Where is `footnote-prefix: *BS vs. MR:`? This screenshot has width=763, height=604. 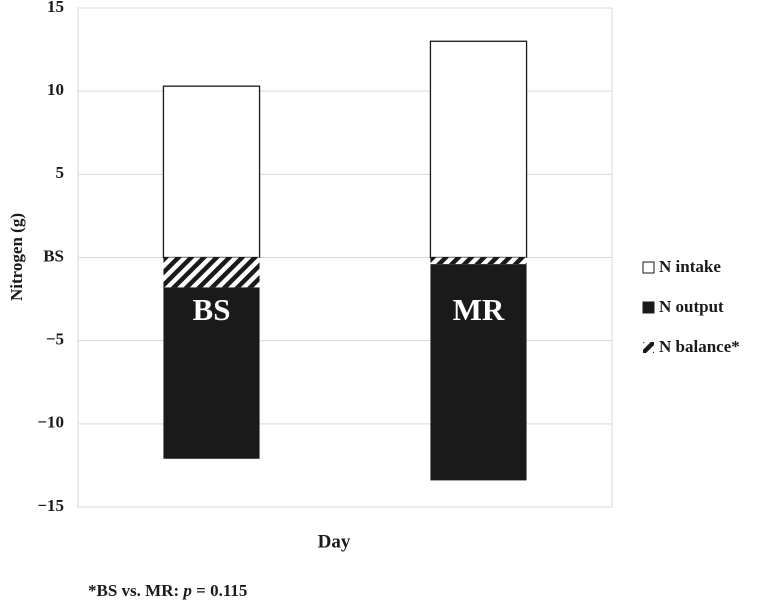
footnote-prefix: *BS vs. MR: is located at coordinates (135, 590).